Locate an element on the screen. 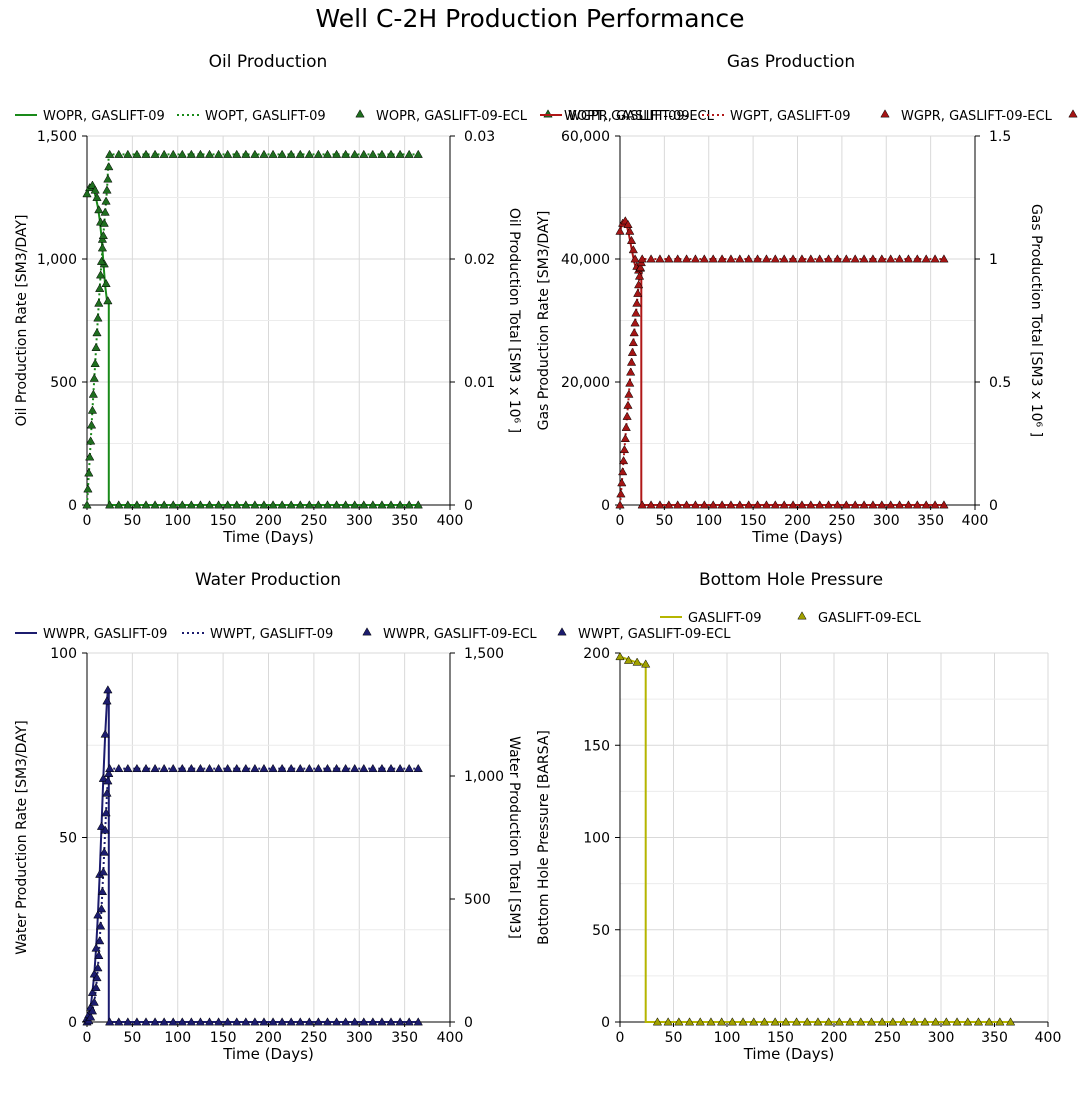 The height and width of the screenshot is (1107, 1080). series-1-line is located at coordinates (253, 856).